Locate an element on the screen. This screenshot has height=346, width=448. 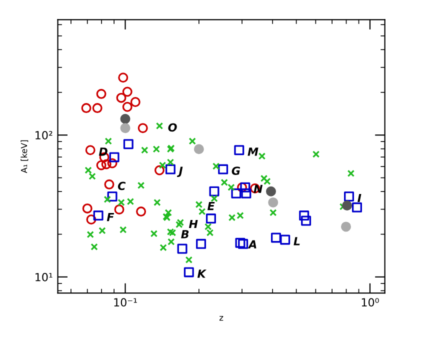
x-axis-title: z is located at coordinates (221, 318).